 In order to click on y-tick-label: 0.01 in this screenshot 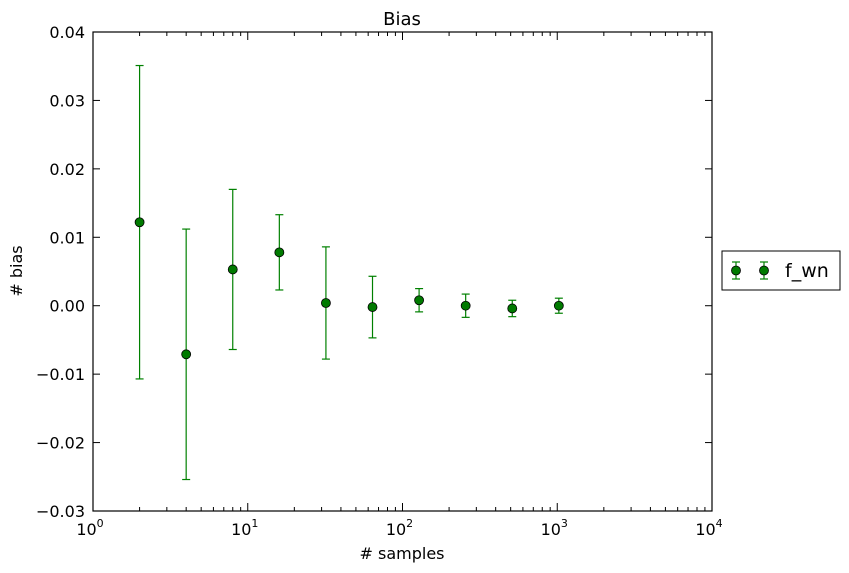, I will do `click(67, 237)`.